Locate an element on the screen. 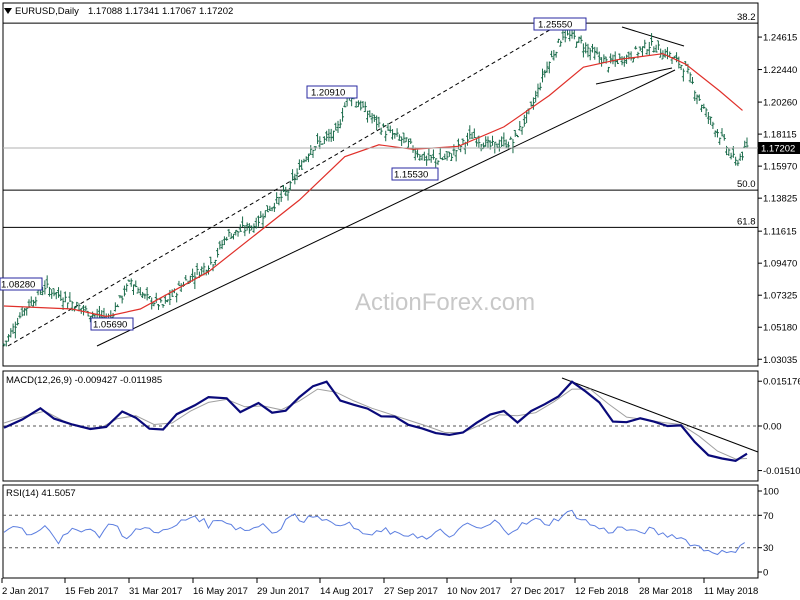 The width and height of the screenshot is (800, 600). x-tick-label: 12 Feb 2018 is located at coordinates (601, 591).